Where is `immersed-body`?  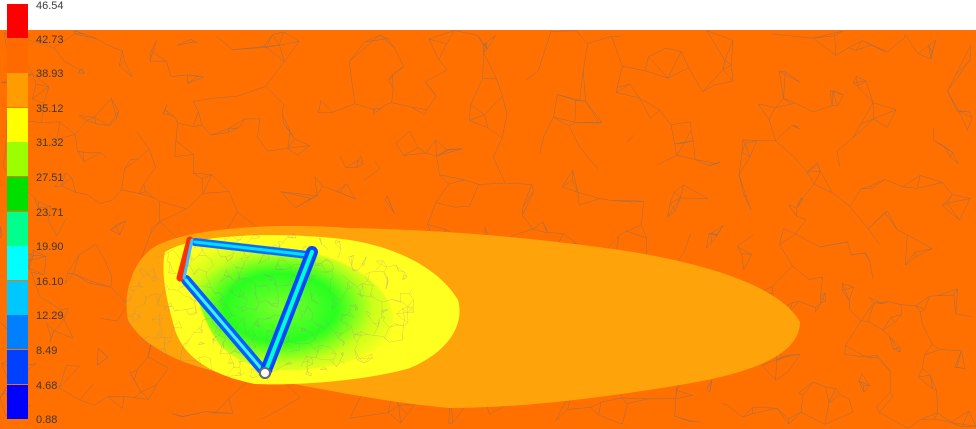
immersed-body is located at coordinates (247, 307).